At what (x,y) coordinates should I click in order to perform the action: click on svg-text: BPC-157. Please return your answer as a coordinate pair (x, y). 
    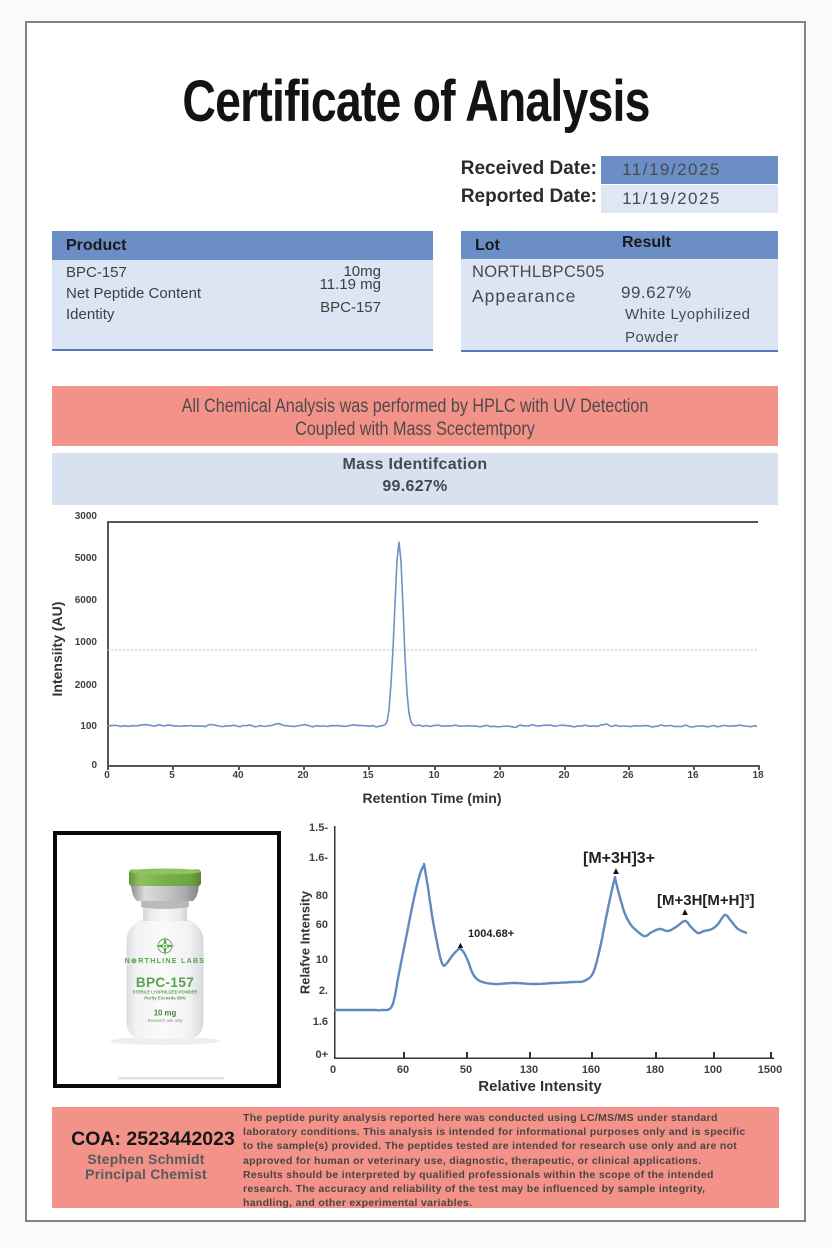
    Looking at the image, I should click on (165, 982).